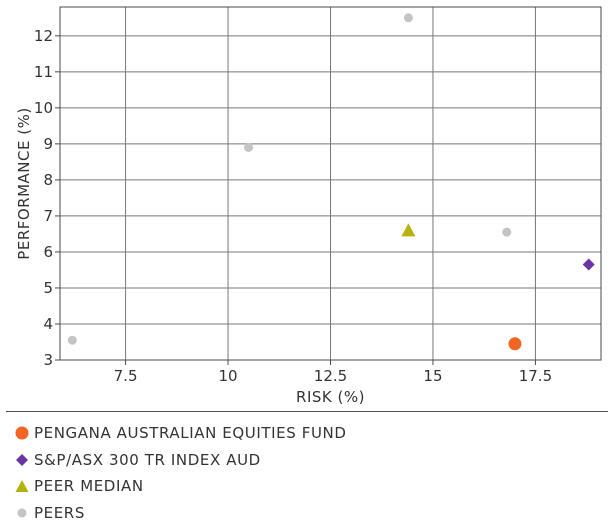 The width and height of the screenshot is (611, 526). Describe the element at coordinates (126, 376) in the screenshot. I see `x-tick-label: 7.5` at that location.